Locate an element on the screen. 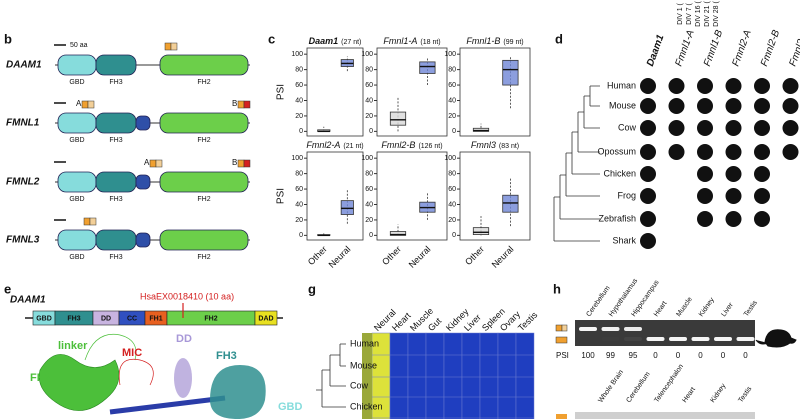 The width and height of the screenshot is (800, 419). gene-header: Fmnl2-A is located at coordinates (741, 48).